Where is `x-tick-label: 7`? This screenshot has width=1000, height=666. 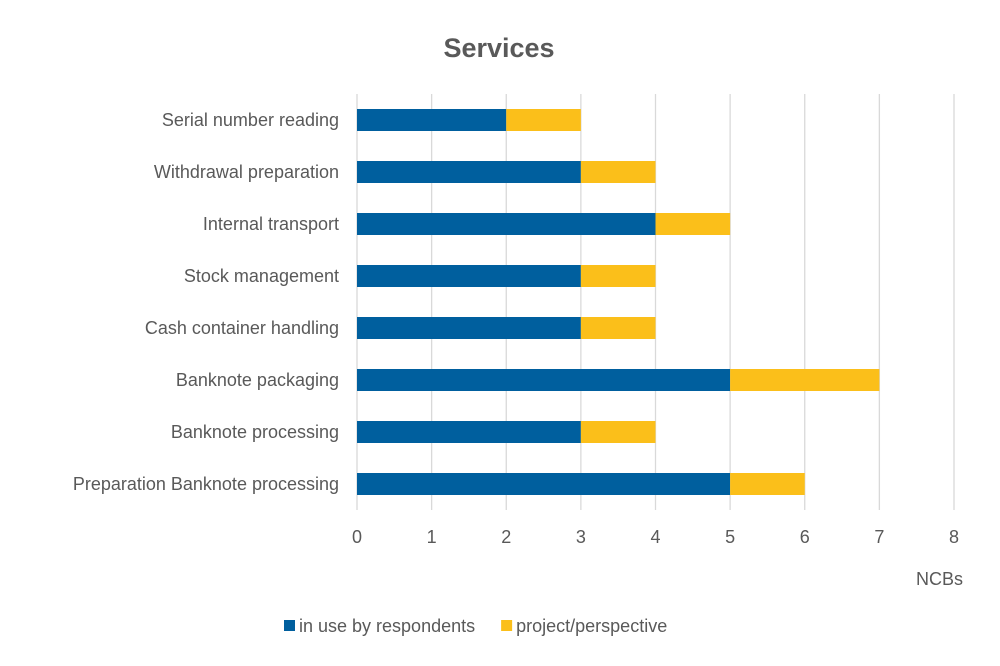 x-tick-label: 7 is located at coordinates (879, 537).